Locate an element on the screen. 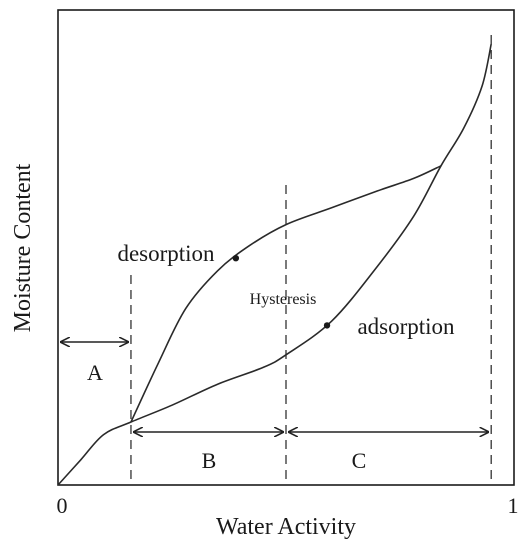 The width and height of the screenshot is (528, 550). annotation-desorption: desorption is located at coordinates (166, 253).